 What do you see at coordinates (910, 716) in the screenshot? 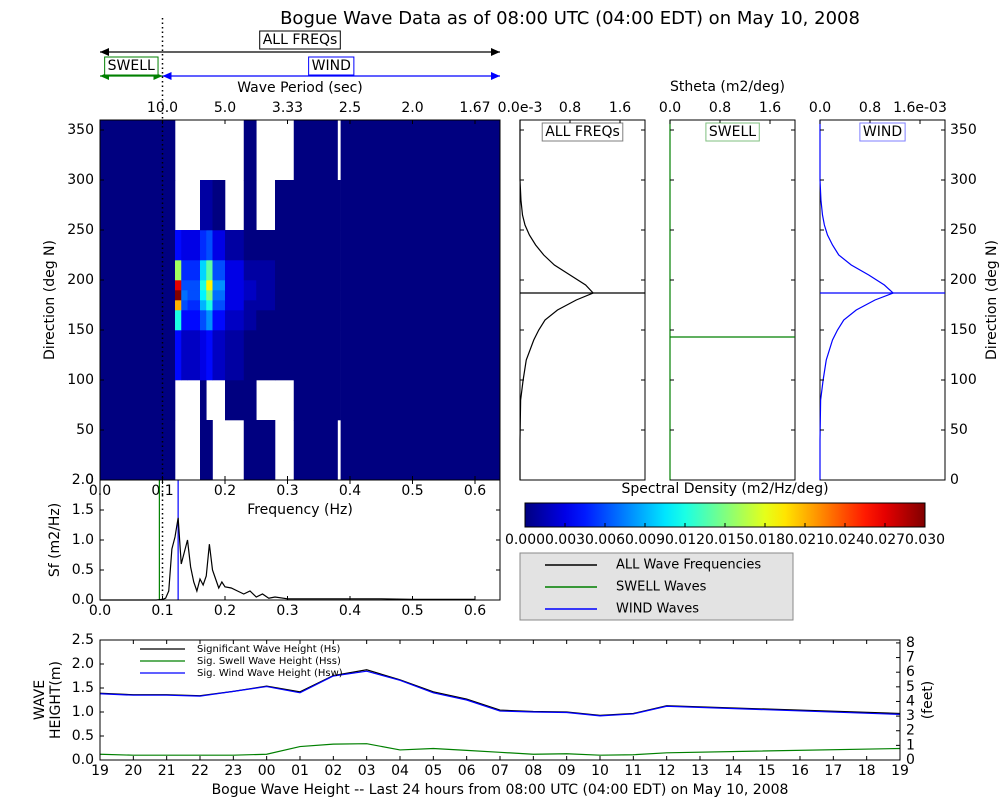
I see `y2-tick-label: 3` at bounding box center [910, 716].